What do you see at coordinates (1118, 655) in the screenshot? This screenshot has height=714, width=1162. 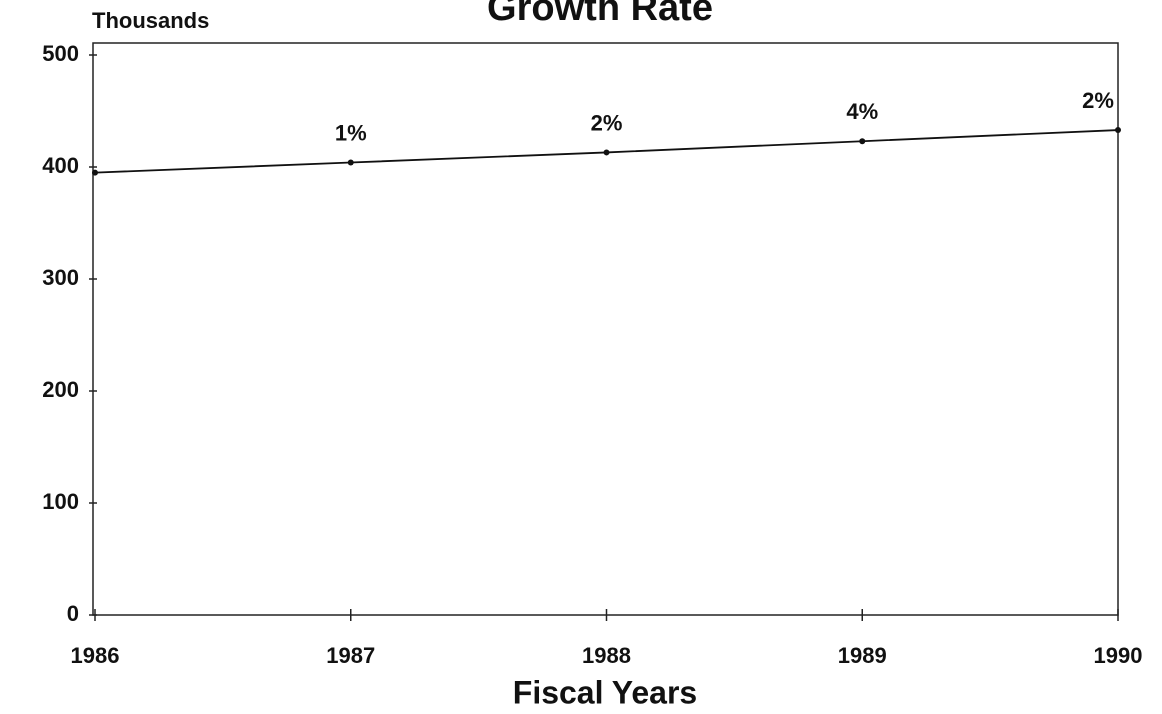 I see `x-tick-label: 1990` at bounding box center [1118, 655].